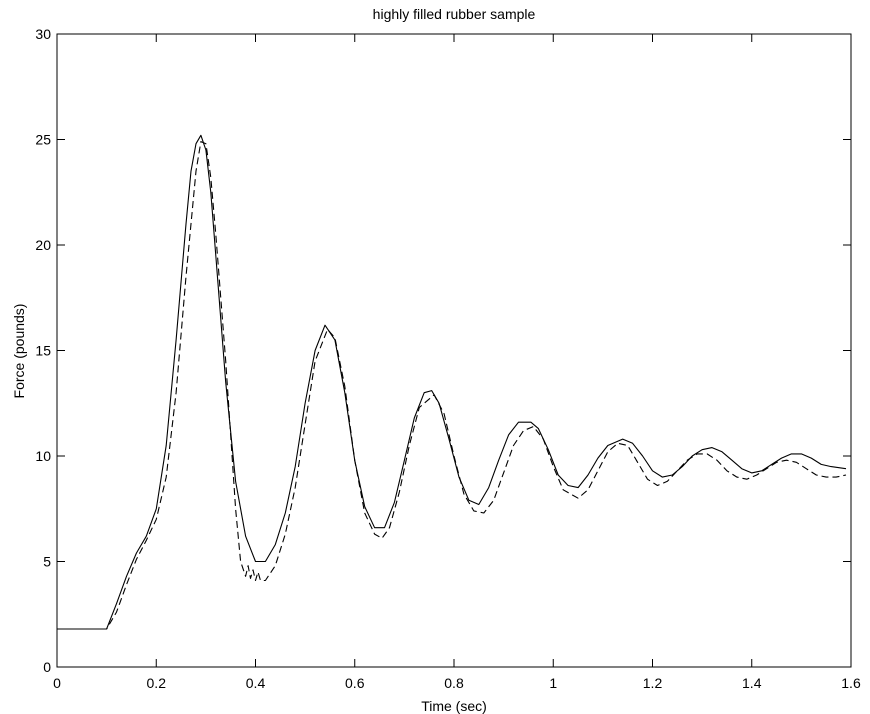 The height and width of the screenshot is (714, 870). I want to click on x-tick-label: 0.4, so click(256, 683).